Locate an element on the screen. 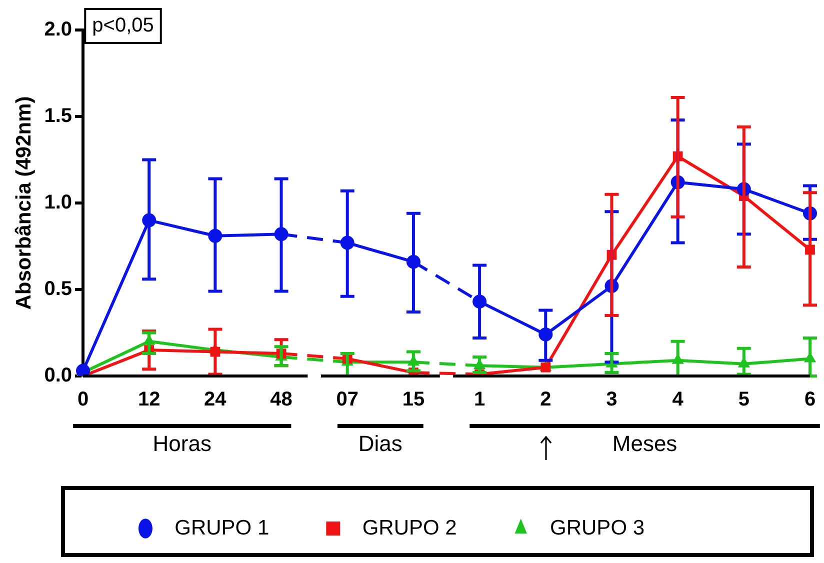 Image resolution: width=824 pixels, height=563 pixels. x-tick-label: 6 is located at coordinates (810, 399).